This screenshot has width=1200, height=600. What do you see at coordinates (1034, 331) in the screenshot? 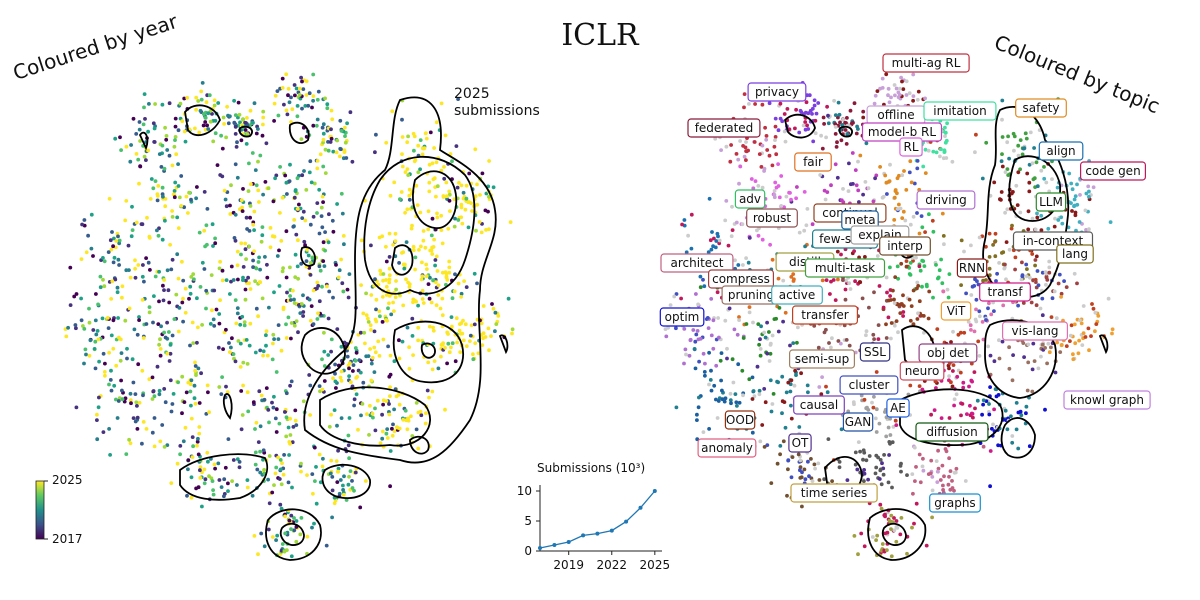
I see `topic-label: vis-lang` at bounding box center [1034, 331].